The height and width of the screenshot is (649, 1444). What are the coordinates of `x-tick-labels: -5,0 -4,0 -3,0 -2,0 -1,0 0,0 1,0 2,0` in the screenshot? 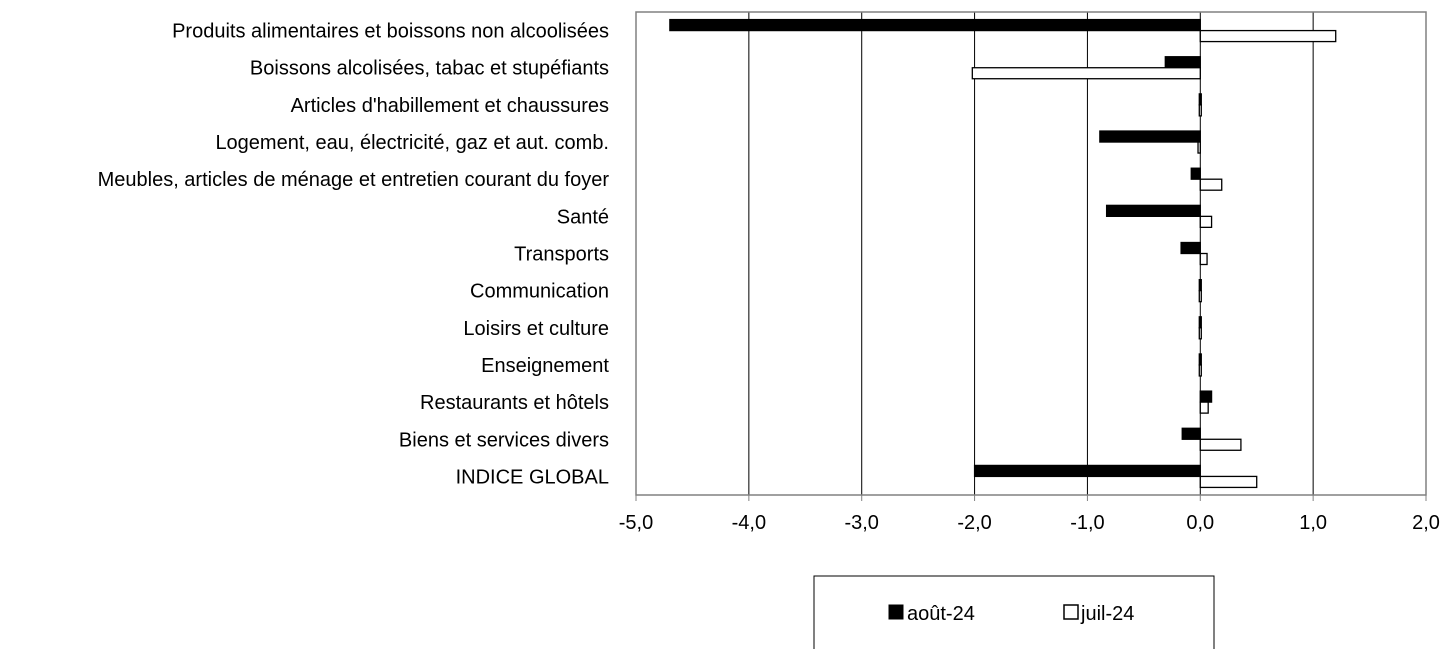 It's located at (1029, 514).